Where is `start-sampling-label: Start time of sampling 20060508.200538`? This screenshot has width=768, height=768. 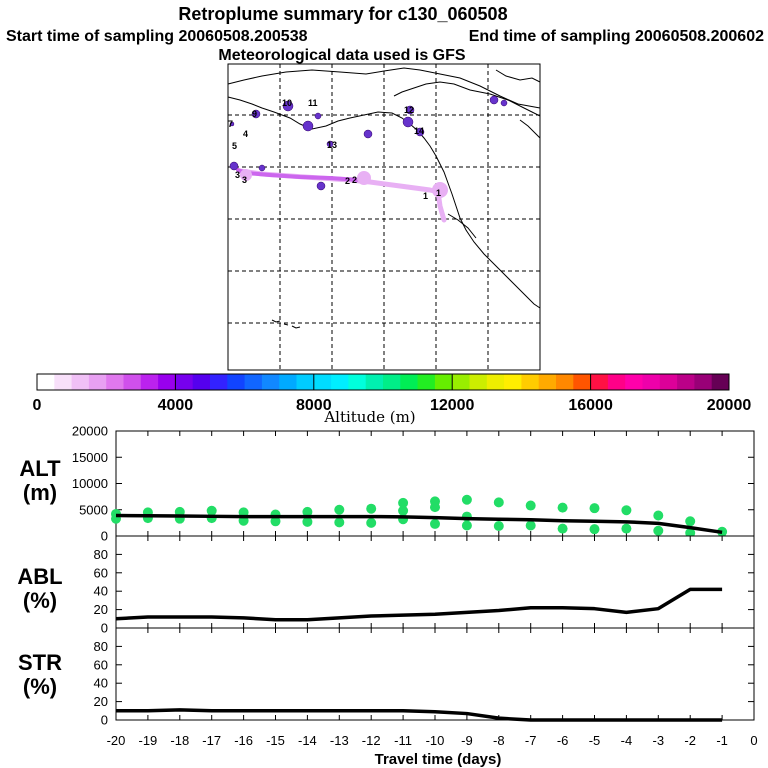 start-sampling-label: Start time of sampling 20060508.200538 is located at coordinates (157, 36).